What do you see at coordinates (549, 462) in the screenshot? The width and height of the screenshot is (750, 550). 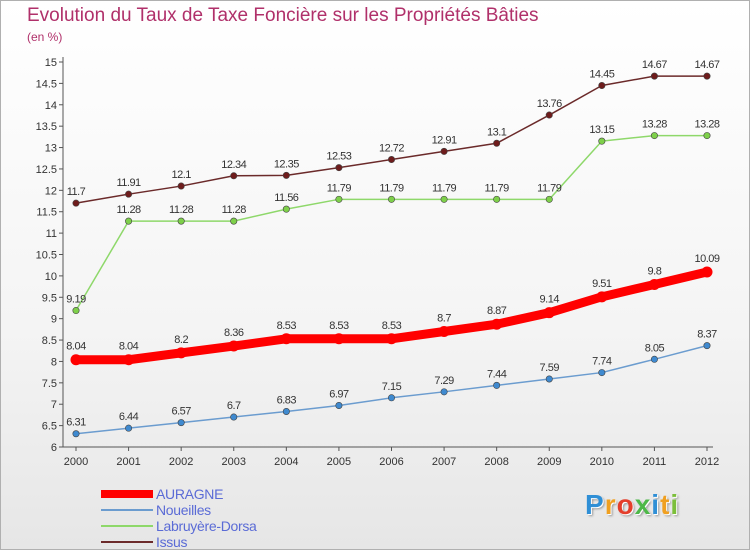 I see `x-tick-label: 2009` at bounding box center [549, 462].